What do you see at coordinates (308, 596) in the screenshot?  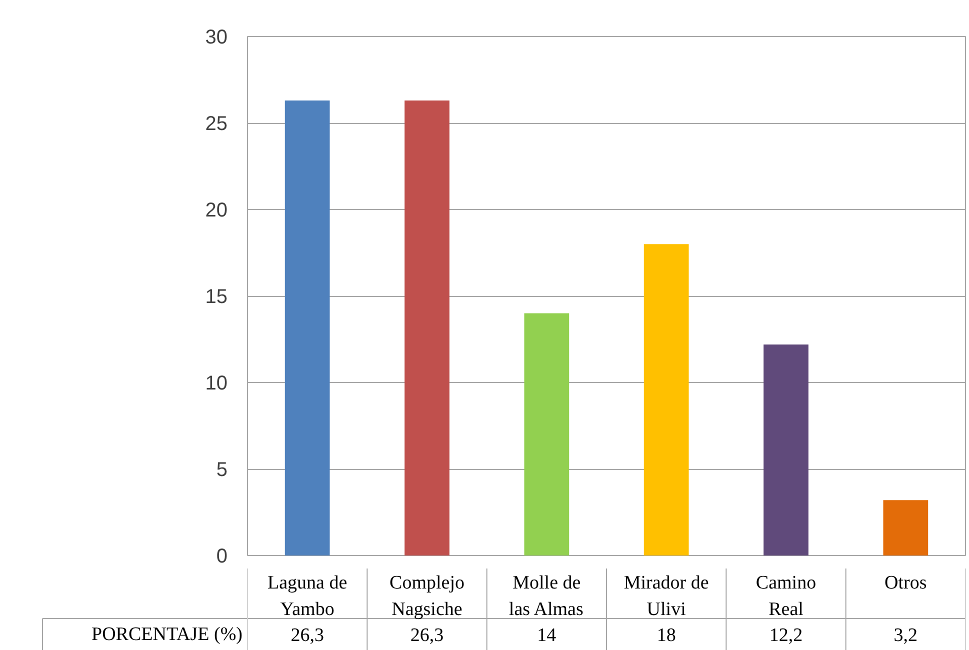 I see `x-tick-label: Laguna de Yambo` at bounding box center [308, 596].